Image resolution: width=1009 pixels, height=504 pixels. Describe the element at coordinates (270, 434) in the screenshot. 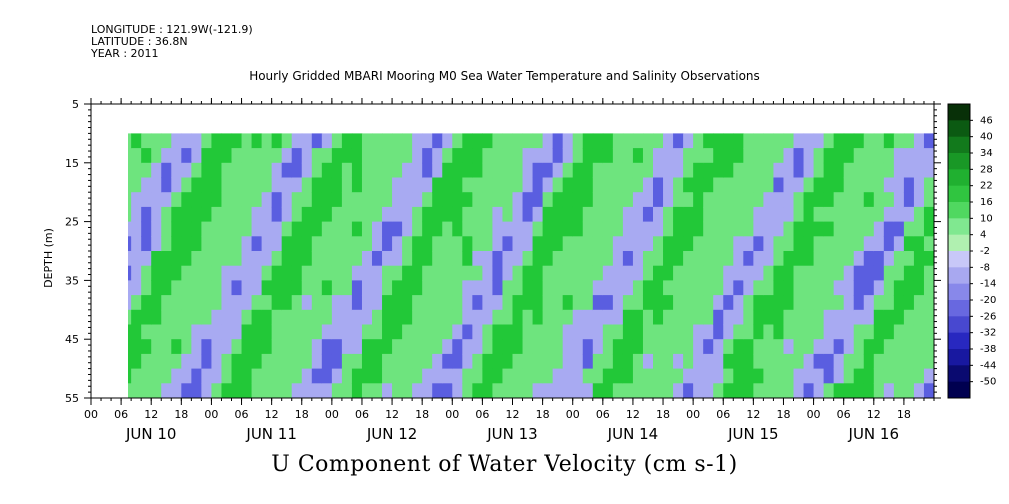

I see `x-day-label: JUN 11` at that location.